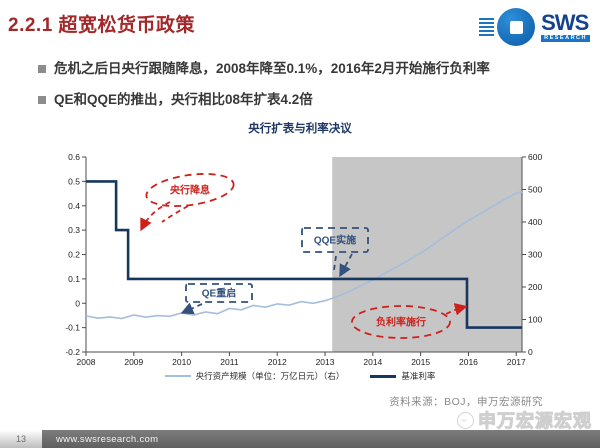 The image size is (600, 448). I want to click on svg-text: 2013, so click(325, 362).